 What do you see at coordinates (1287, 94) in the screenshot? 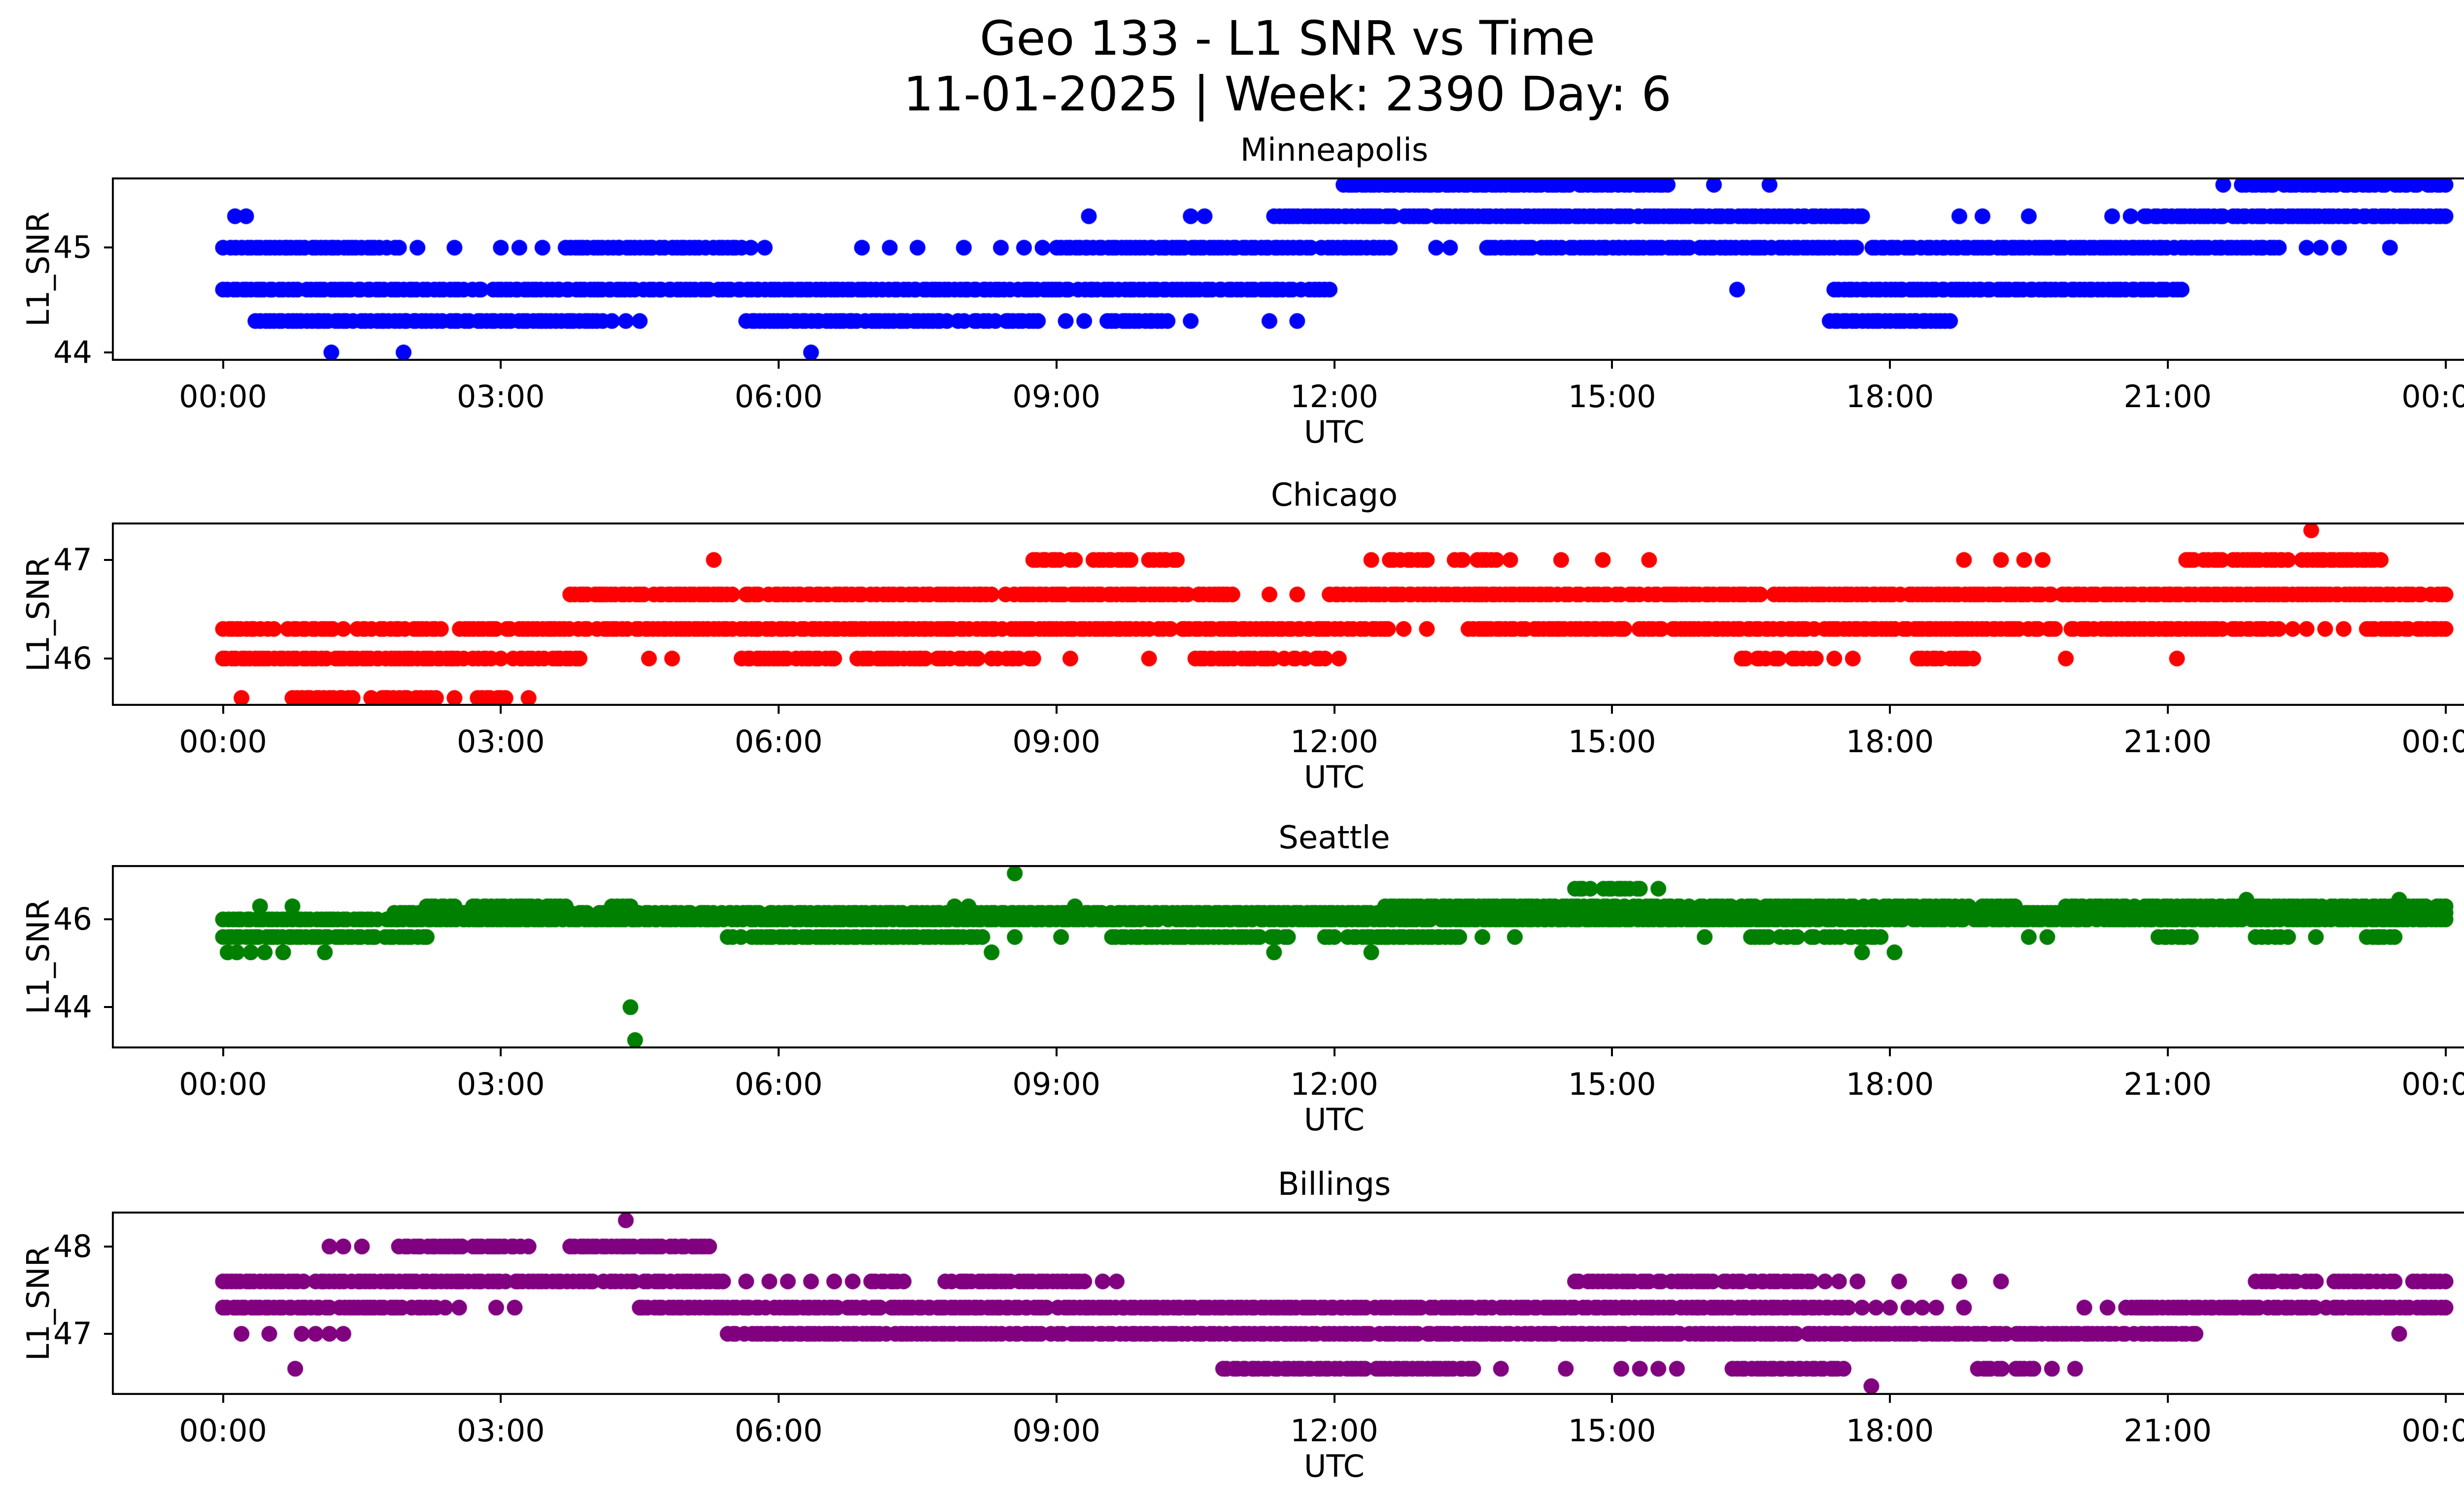
I see `figure-title-line2: 11-01-2025 | Week: 2390 Day: 6` at bounding box center [1287, 94].